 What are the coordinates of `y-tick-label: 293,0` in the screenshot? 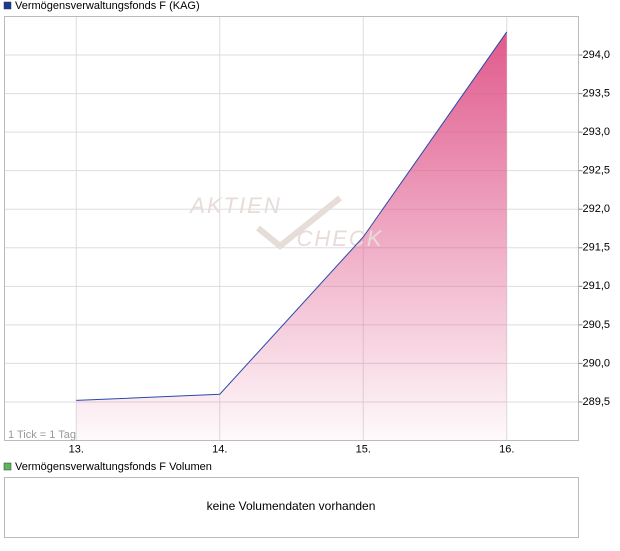 It's located at (597, 132).